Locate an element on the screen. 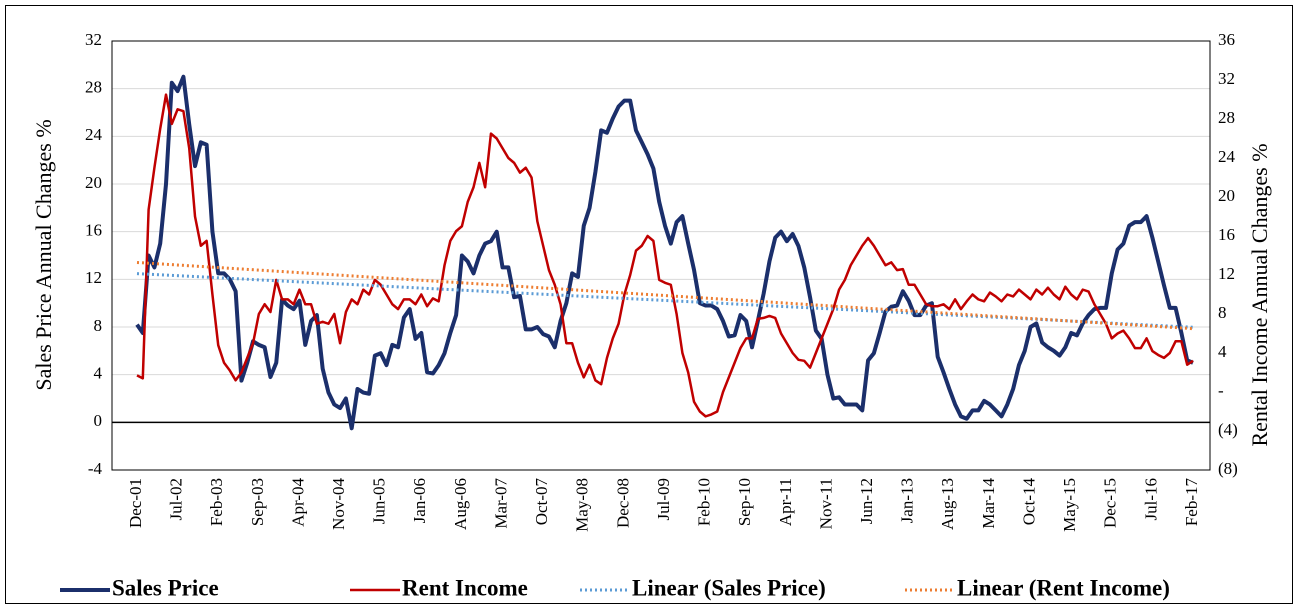 This screenshot has height=604, width=1298. x-tick-label: Jun-12 is located at coordinates (866, 501).